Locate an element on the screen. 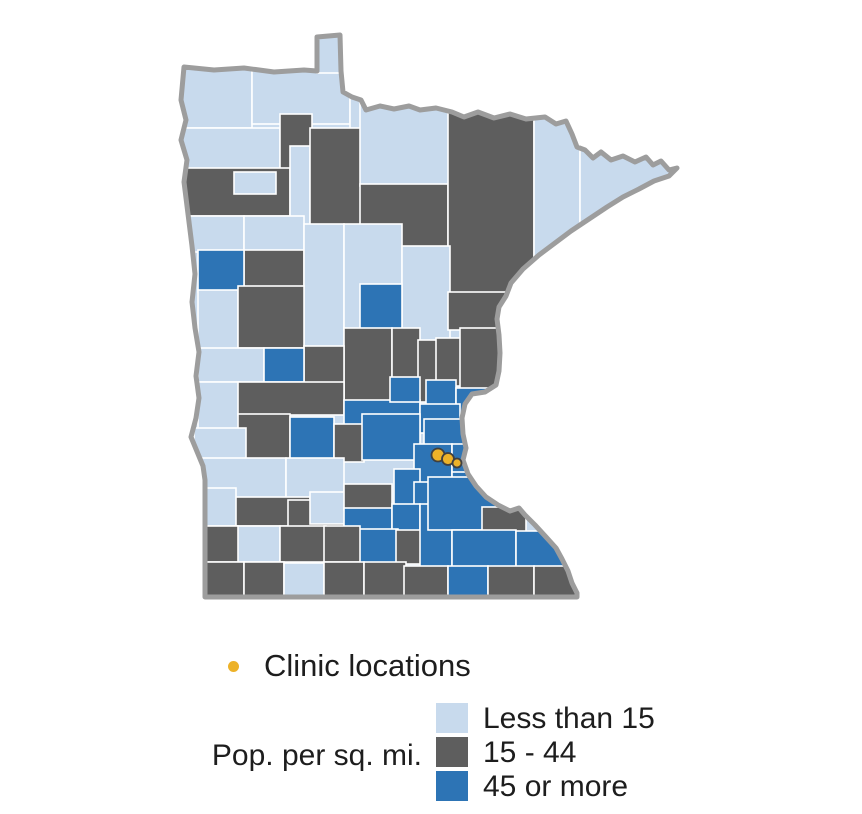 The height and width of the screenshot is (814, 862). legend-class-row-high: 45 or more is located at coordinates (545, 786).